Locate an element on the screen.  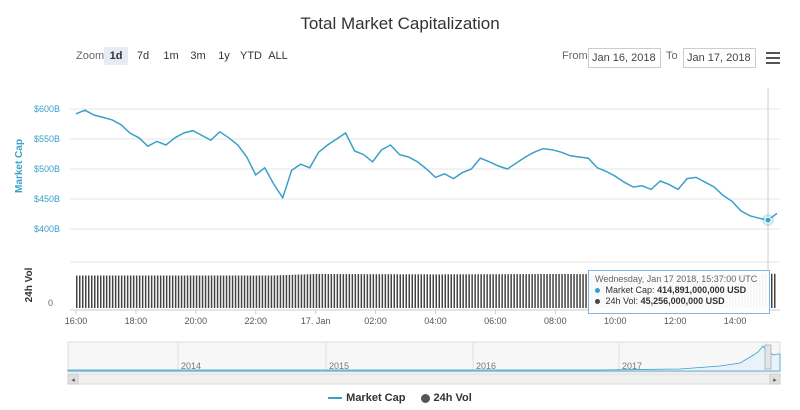
market-cap-dot-icon is located at coordinates (597, 291).